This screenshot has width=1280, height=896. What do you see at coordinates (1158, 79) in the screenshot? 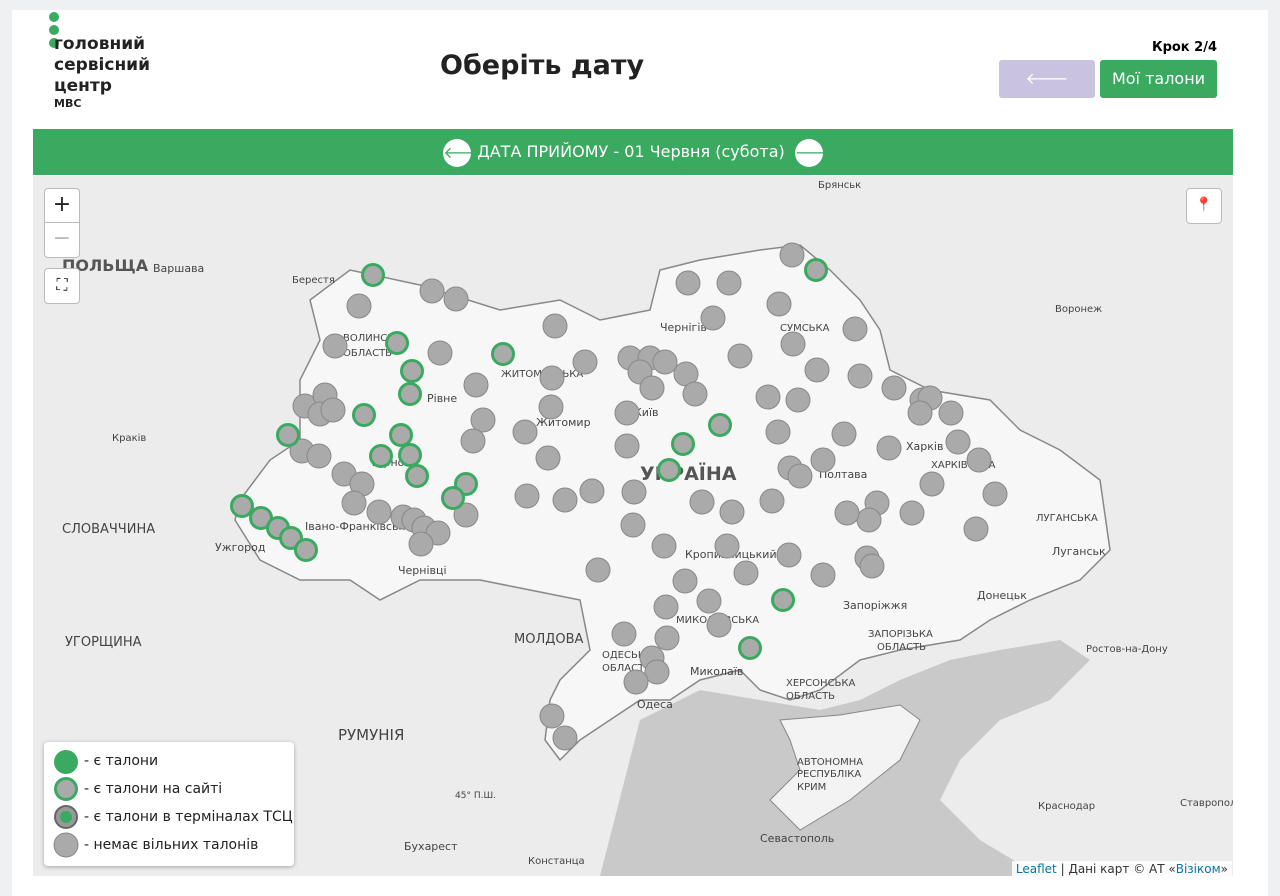
I see `tickets-button: Мої талони` at bounding box center [1158, 79].